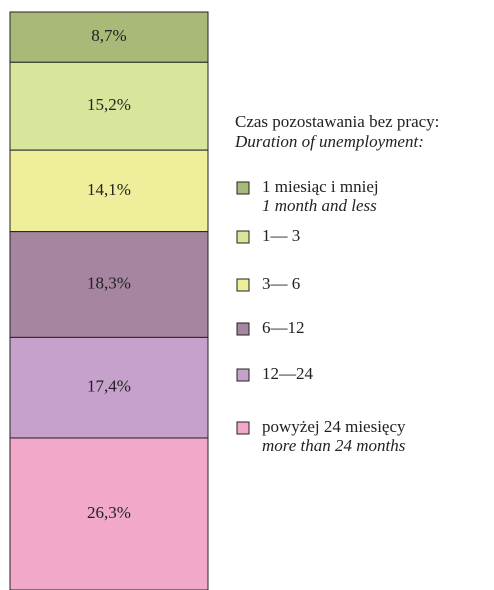  I want to click on legend-sublabel: more than 24 months, so click(334, 445).